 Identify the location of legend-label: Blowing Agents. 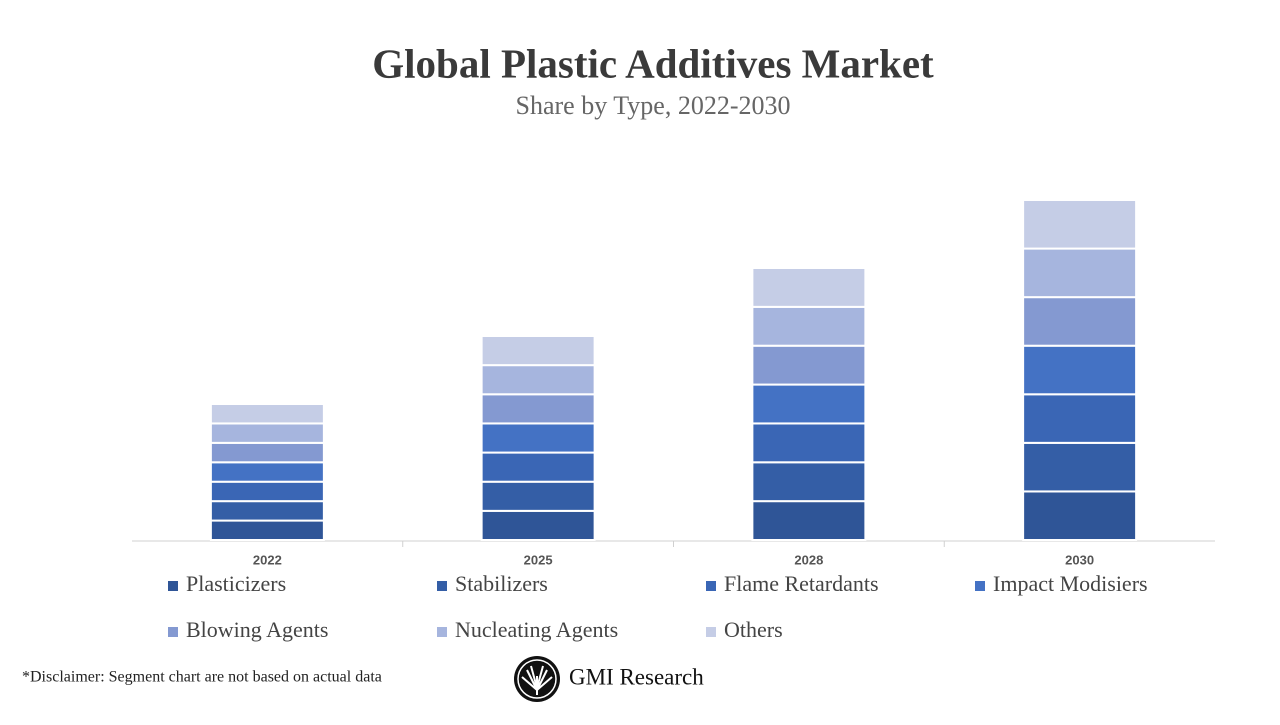
(257, 629).